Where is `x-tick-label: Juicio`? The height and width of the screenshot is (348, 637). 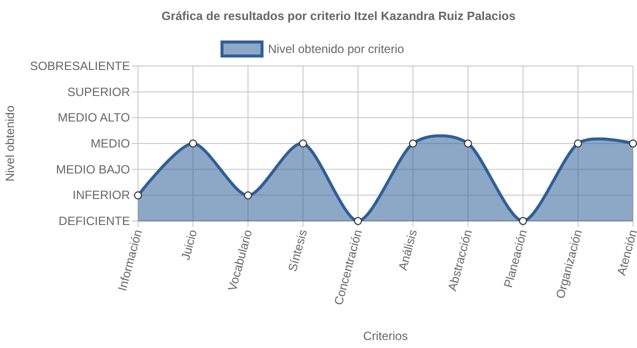
x-tick-label: Juicio is located at coordinates (189, 245).